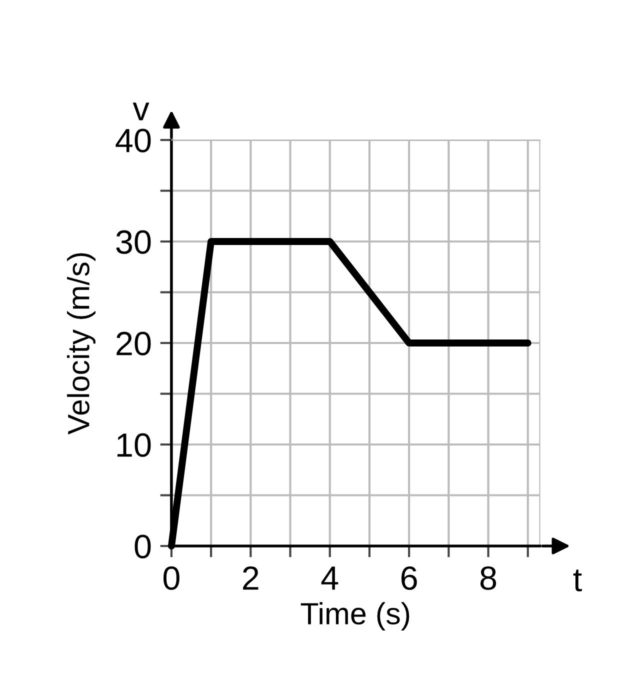  I want to click on y-tick-label: 20, so click(133, 344).